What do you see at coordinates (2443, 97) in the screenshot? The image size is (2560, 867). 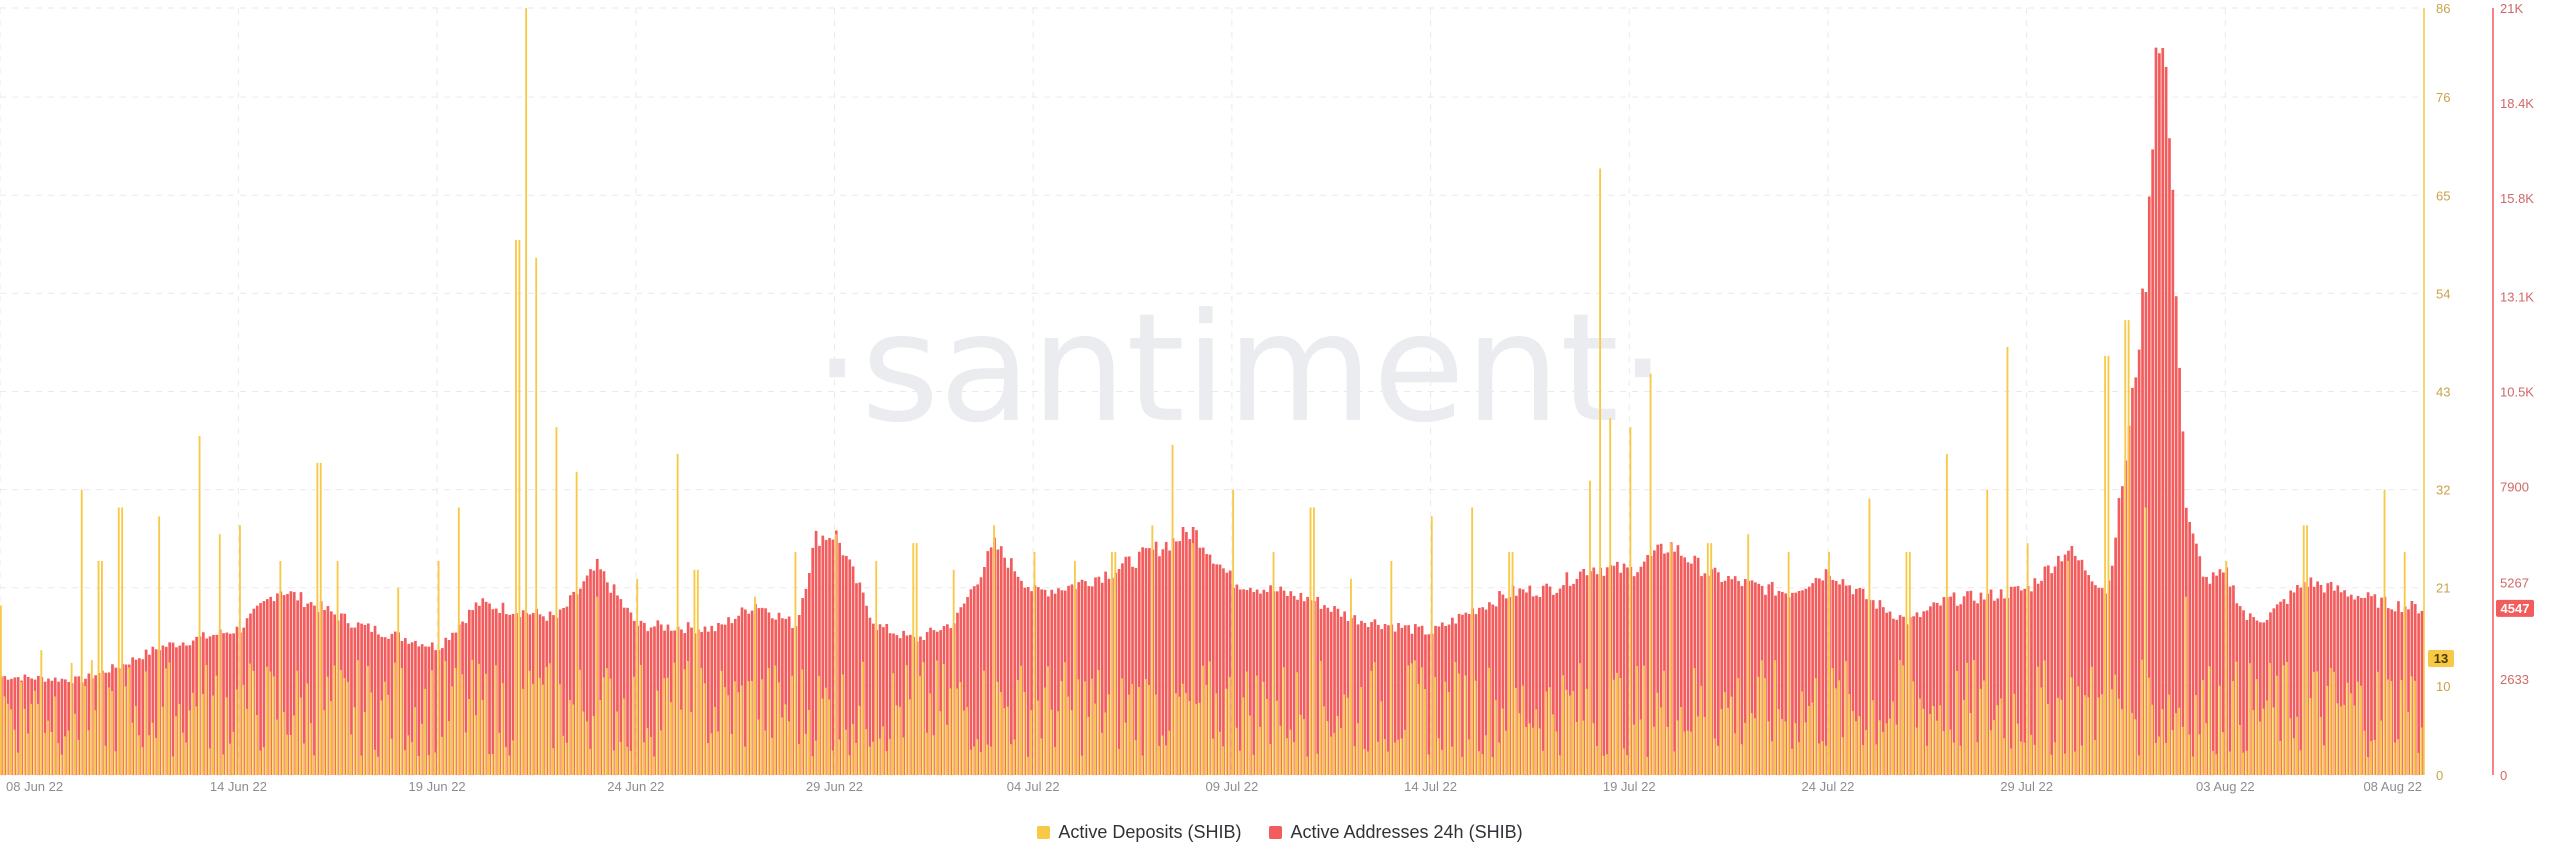 I see `y-left-tick-label: 76` at bounding box center [2443, 97].